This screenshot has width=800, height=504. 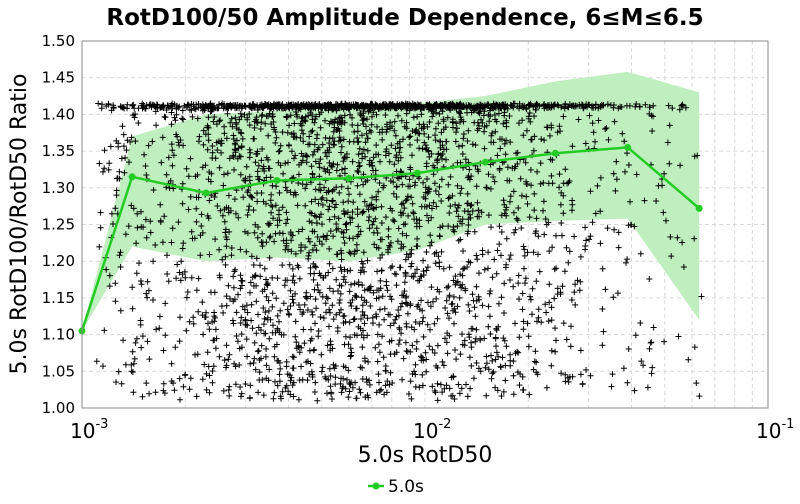 I want to click on legend: 5.0s, so click(x=396, y=487).